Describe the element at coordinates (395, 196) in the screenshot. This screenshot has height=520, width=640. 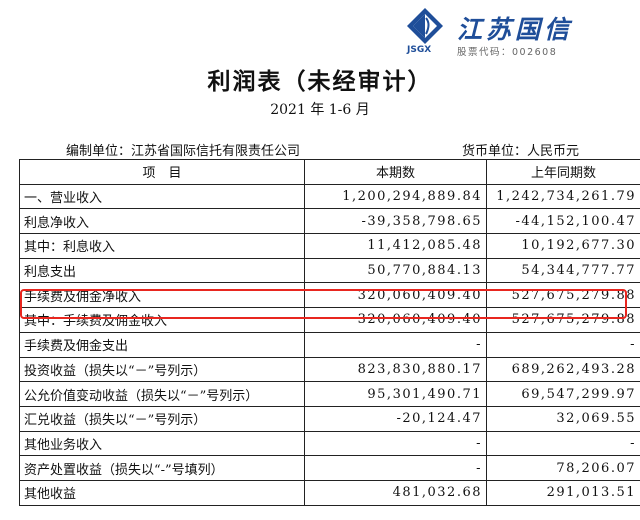
I see `current-period-value: 1,200,294,889.84` at that location.